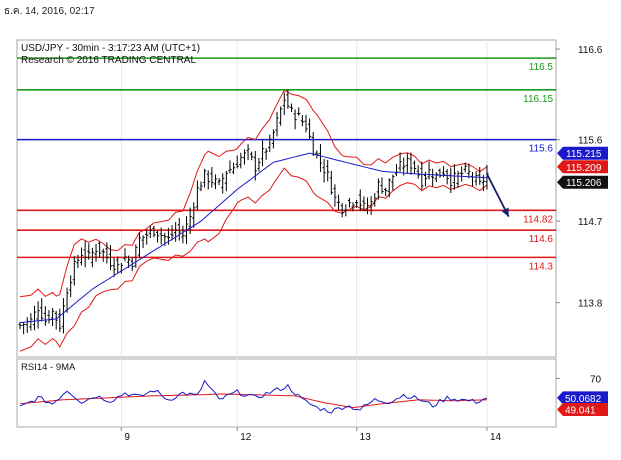 The image size is (621, 460). What do you see at coordinates (496, 437) in the screenshot?
I see `x-tick-label: 14` at bounding box center [496, 437].